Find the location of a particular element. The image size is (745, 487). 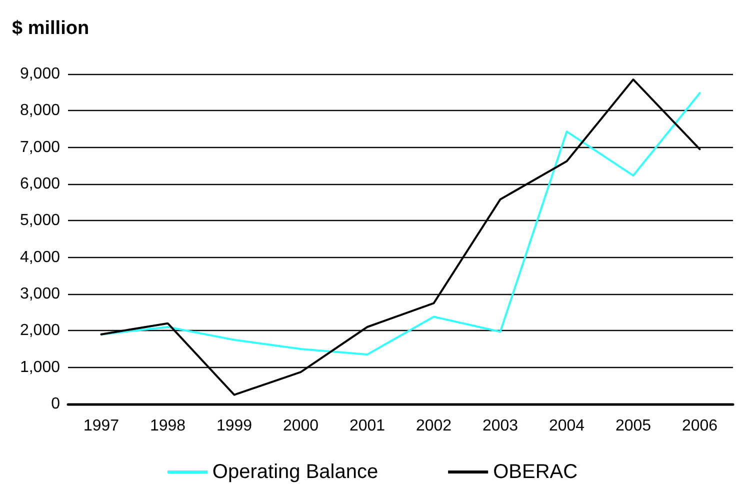

x-tick-label: 1998 is located at coordinates (168, 426).